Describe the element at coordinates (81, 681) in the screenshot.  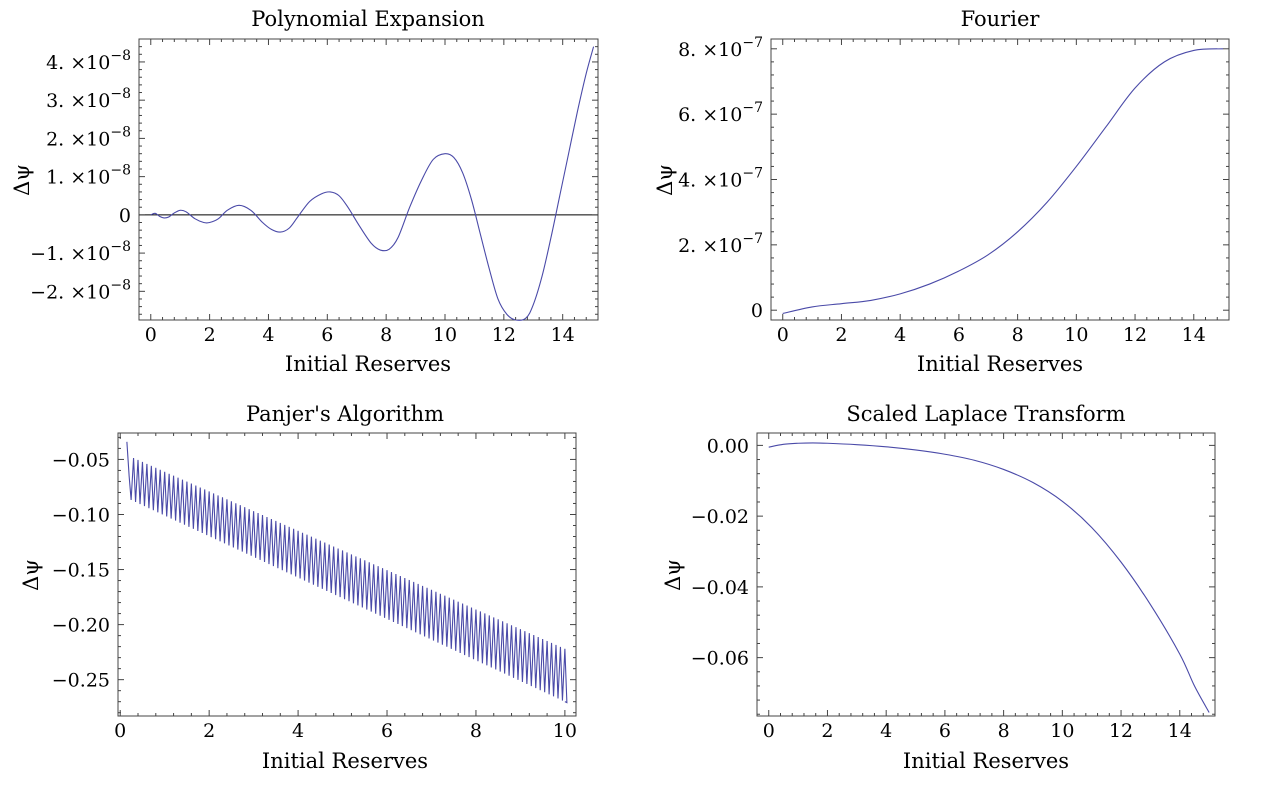
I see `y-tick-label: −0.25` at that location.